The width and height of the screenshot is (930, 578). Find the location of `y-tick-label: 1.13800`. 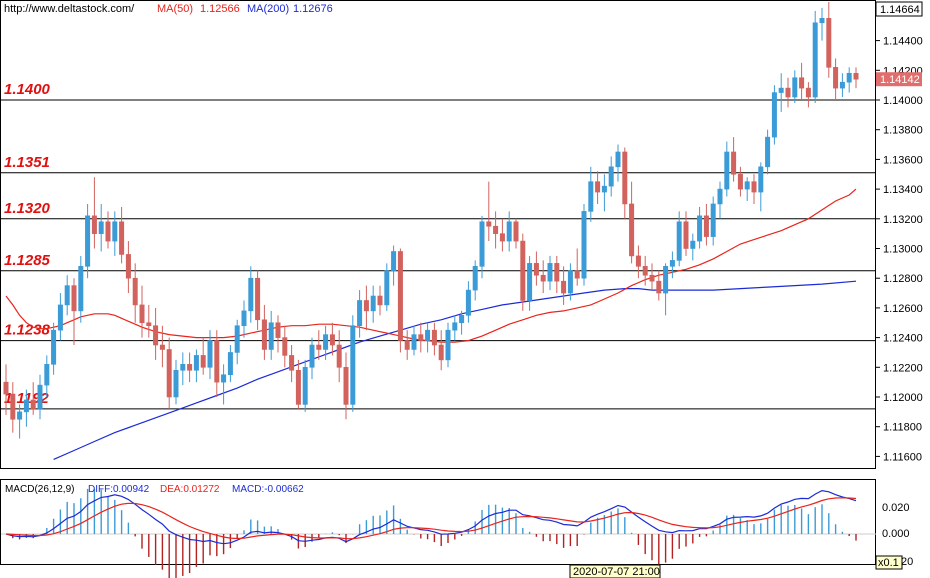

y-tick-label: 1.13800 is located at coordinates (903, 131).